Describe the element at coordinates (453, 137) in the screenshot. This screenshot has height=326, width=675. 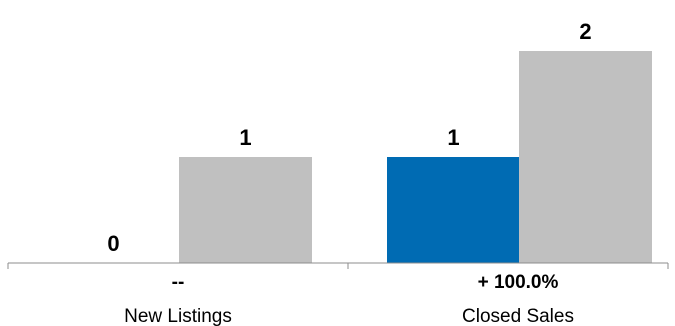
I see `value-label-1-0: 1` at that location.